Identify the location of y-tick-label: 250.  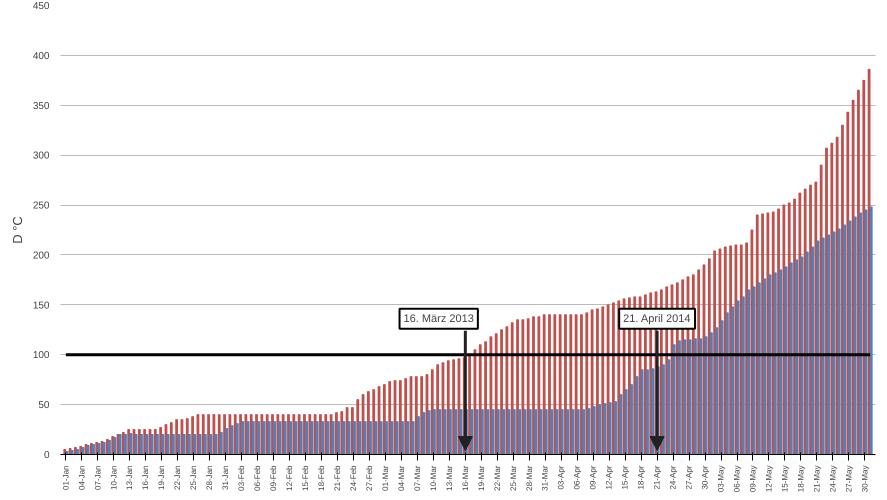
(41, 206).